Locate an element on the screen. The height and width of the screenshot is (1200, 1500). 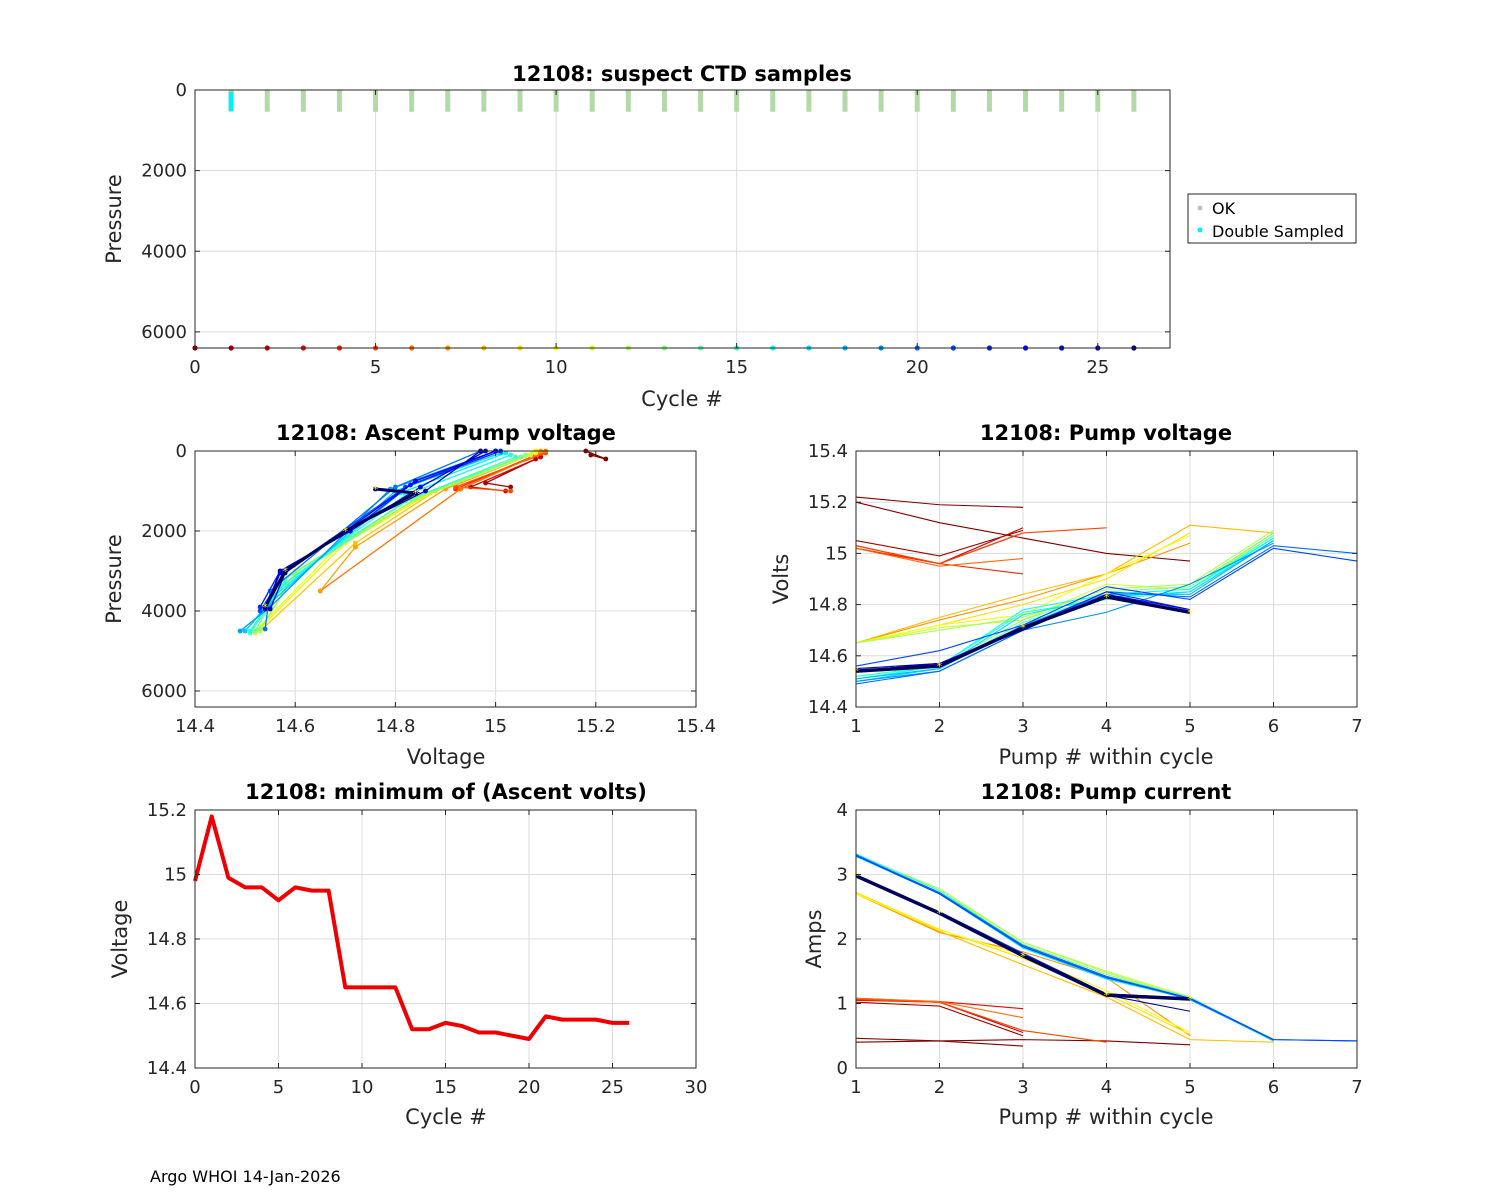
pumpc-xtick-label: 3 is located at coordinates (1022, 1087).